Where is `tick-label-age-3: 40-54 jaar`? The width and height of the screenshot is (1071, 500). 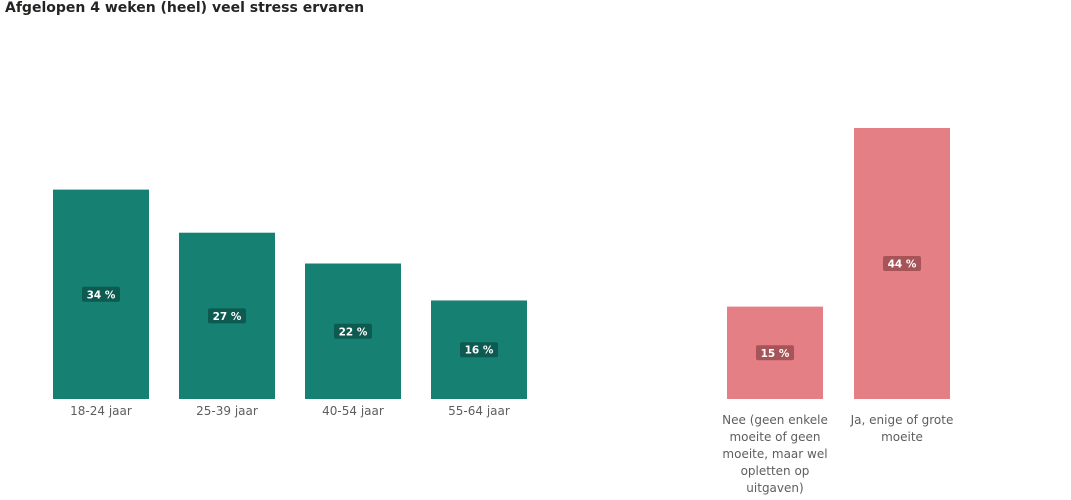
tick-label-age-3: 40-54 jaar is located at coordinates (353, 411).